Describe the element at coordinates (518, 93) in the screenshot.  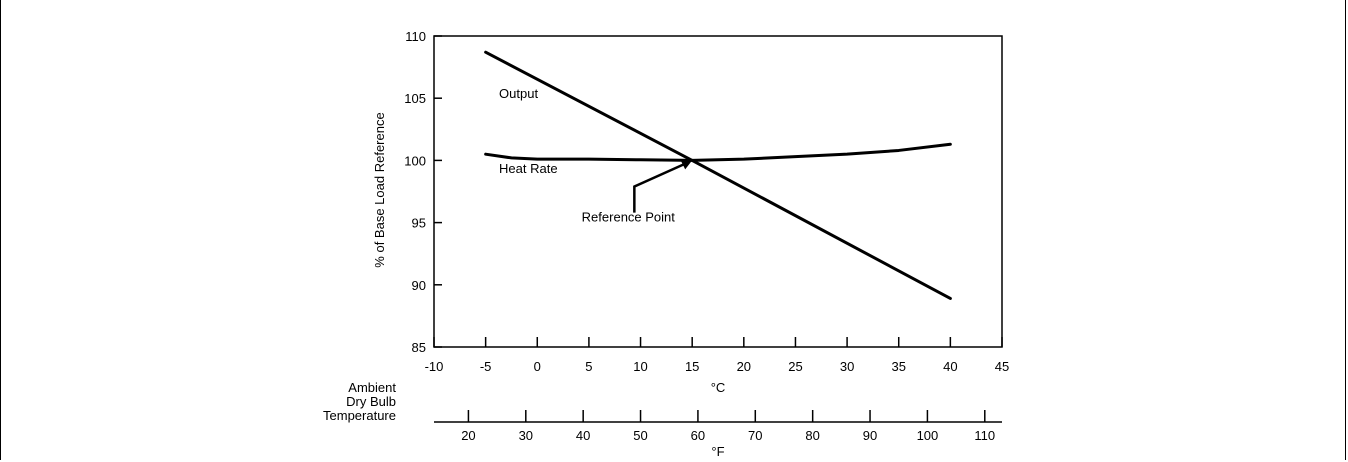
I see `annotation-label: Output` at that location.